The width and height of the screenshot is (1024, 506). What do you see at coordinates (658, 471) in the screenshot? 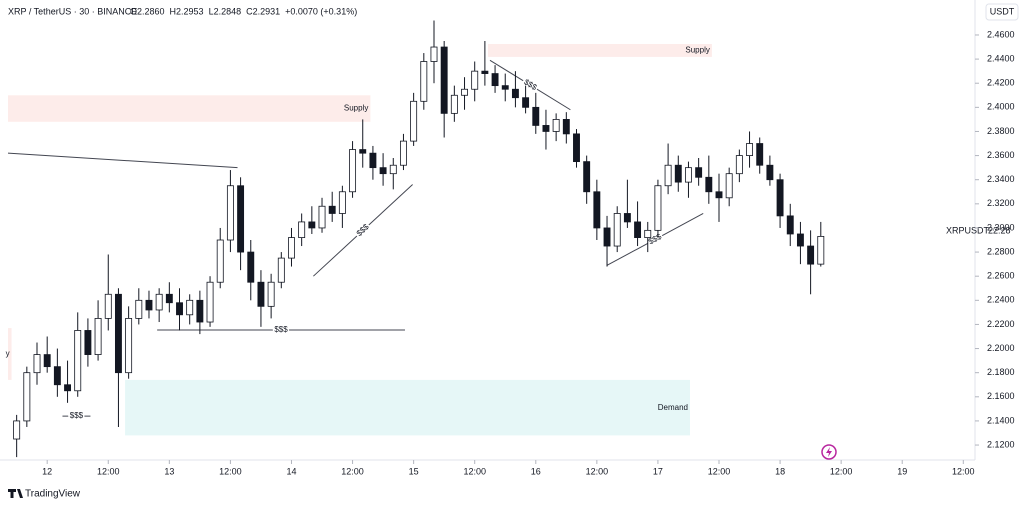
I see `x-tick-label: 17` at bounding box center [658, 471].